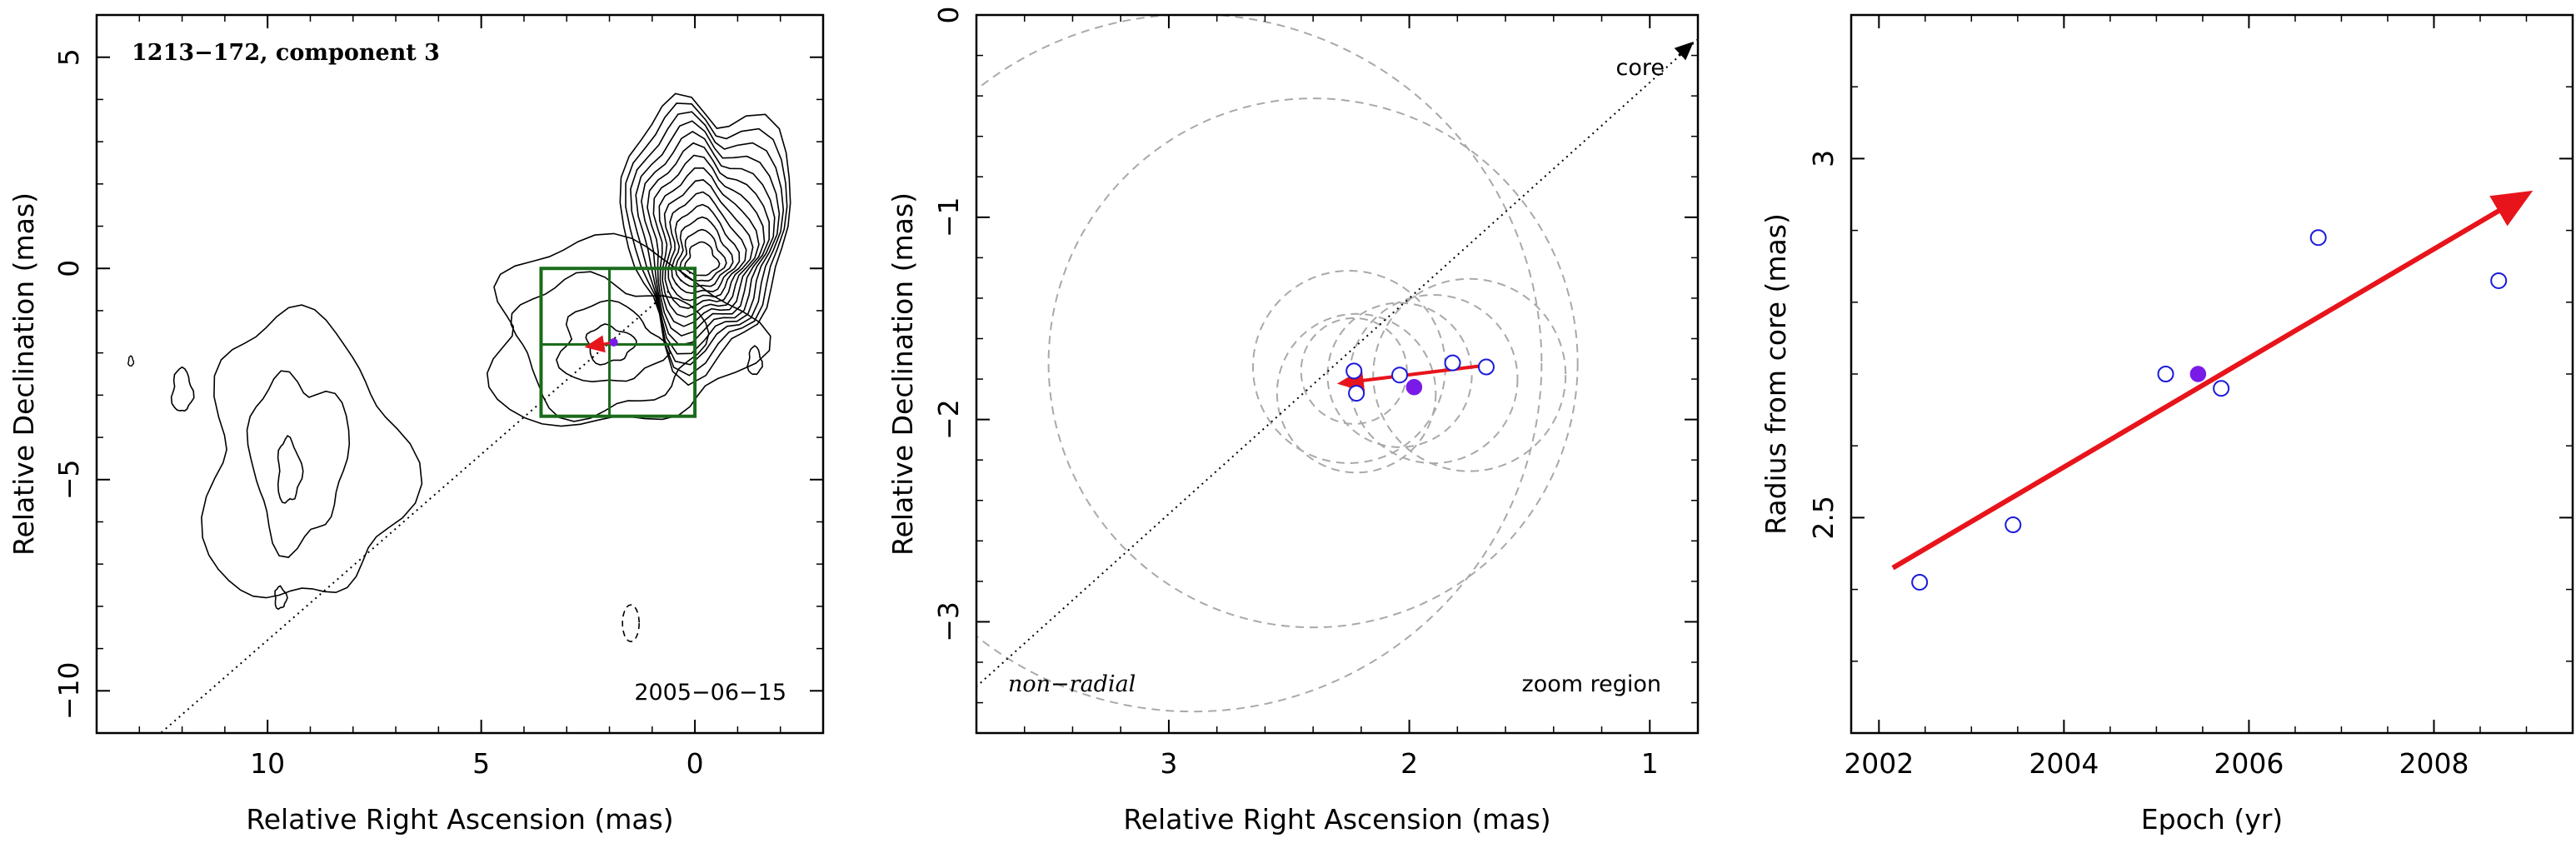  What do you see at coordinates (1684, 51) in the screenshot?
I see `mid-core-direction-arrow` at bounding box center [1684, 51].